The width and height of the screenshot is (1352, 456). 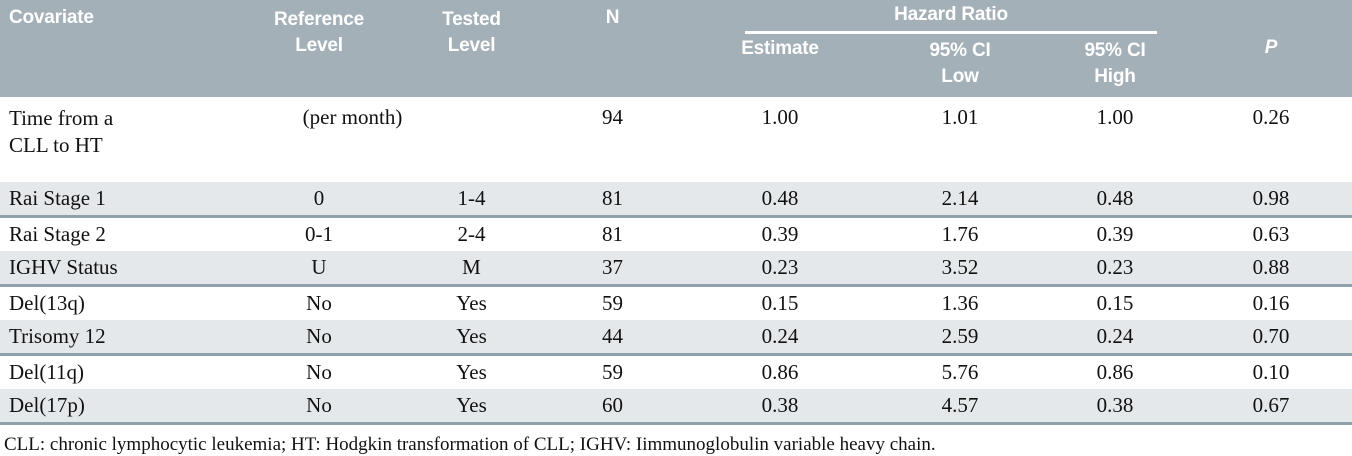 What do you see at coordinates (1271, 117) in the screenshot?
I see `cell-p: 0.26` at bounding box center [1271, 117].